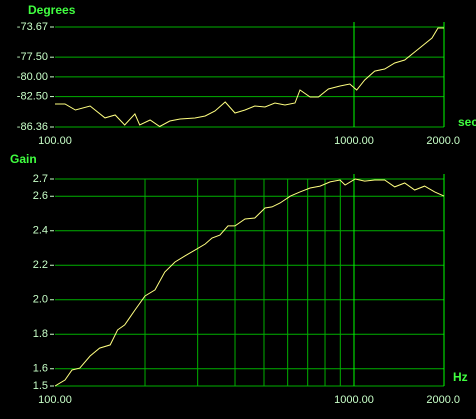 This screenshot has height=419, width=476. Describe the element at coordinates (32, 57) in the screenshot. I see `y-tick-label: -77.50` at that location.